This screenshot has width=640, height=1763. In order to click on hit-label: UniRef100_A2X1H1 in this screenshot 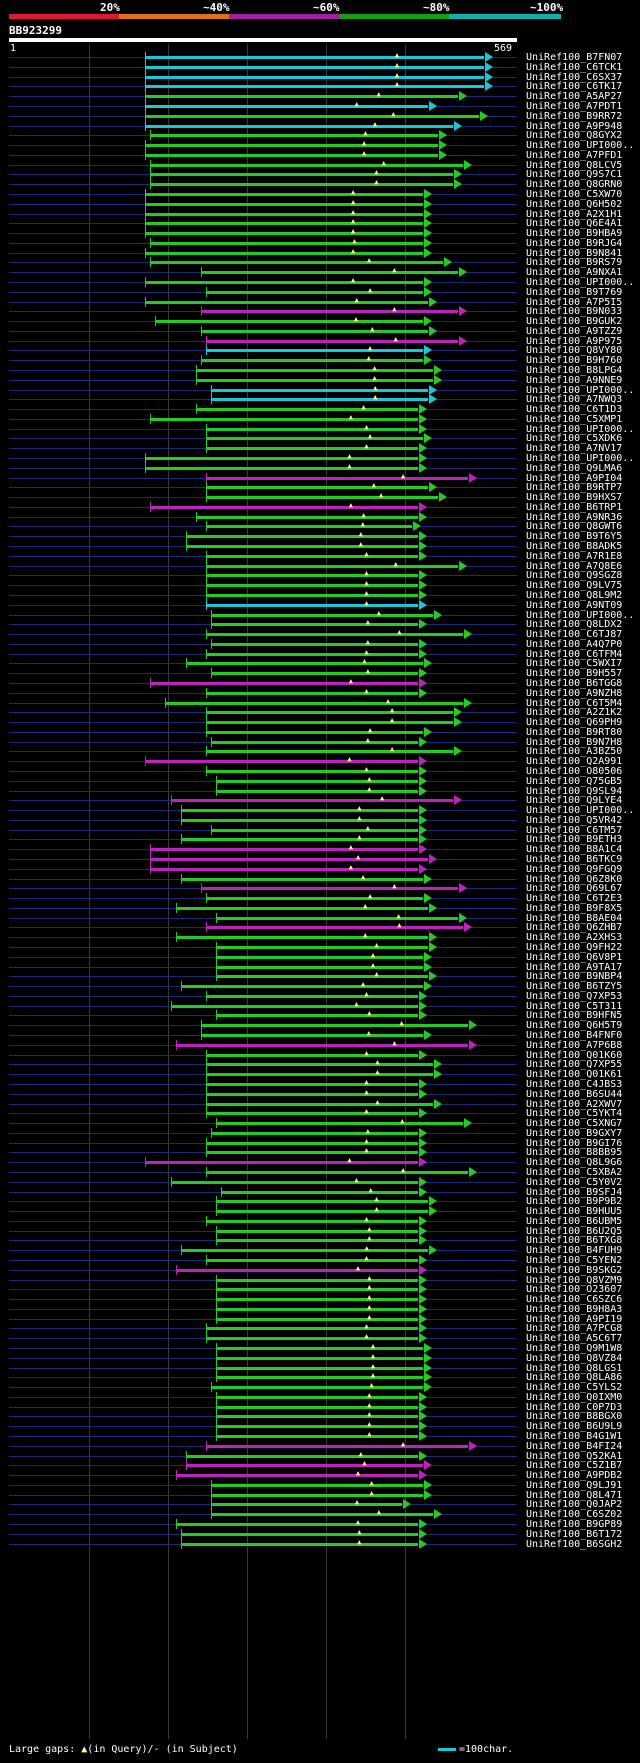, I will do `click(574, 214)`.